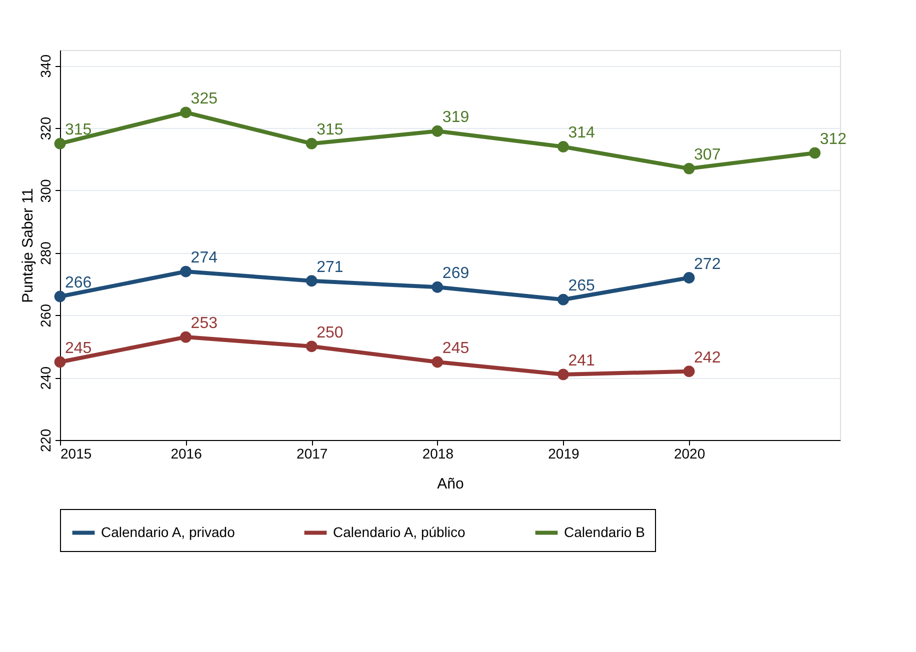  What do you see at coordinates (438, 454) in the screenshot?
I see `x-tick-label: 2018` at bounding box center [438, 454].